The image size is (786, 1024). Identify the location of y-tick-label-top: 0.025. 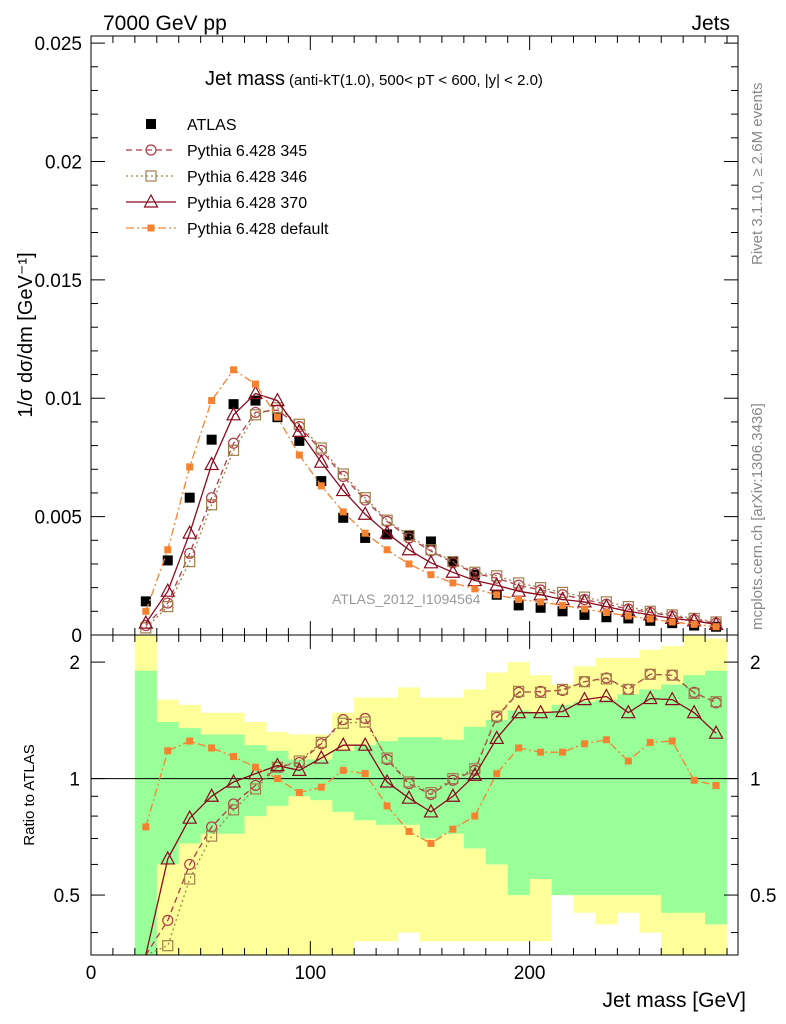
(58, 44).